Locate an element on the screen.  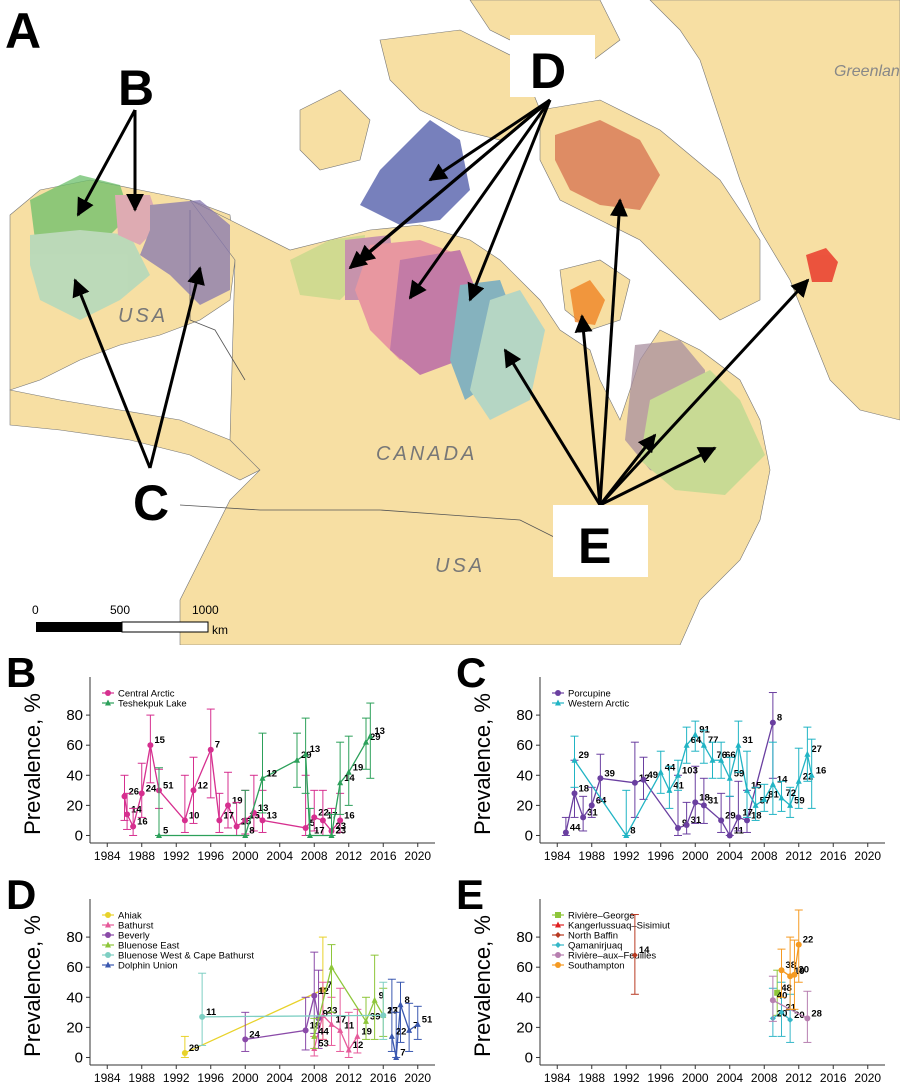
series-beverly: 24 18 12 9 is located at coordinates (285, 1001).